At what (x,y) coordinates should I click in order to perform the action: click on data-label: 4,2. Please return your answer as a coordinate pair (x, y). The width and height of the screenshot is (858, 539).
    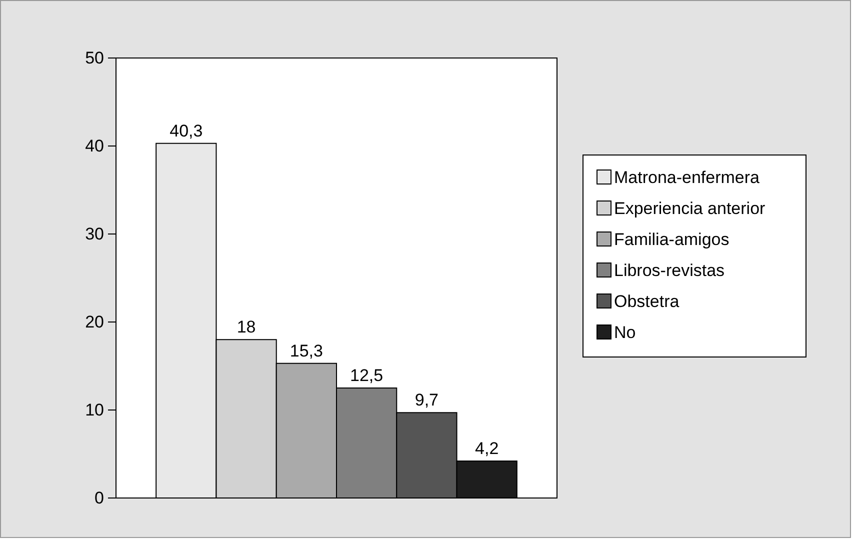
    Looking at the image, I should click on (487, 448).